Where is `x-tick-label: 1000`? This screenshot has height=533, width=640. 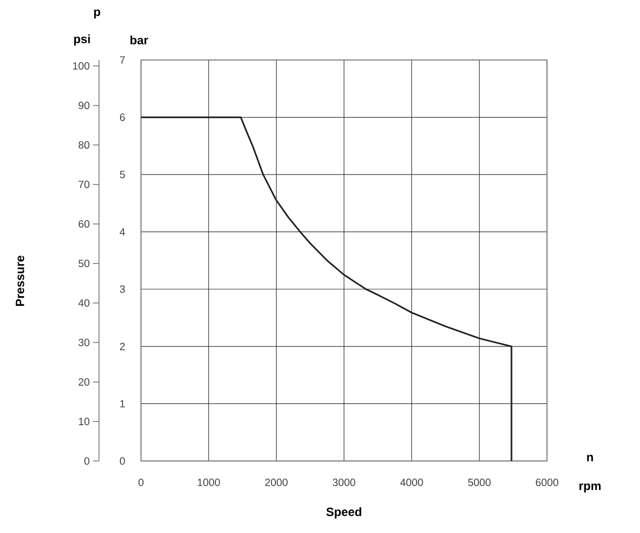 x-tick-label: 1000 is located at coordinates (209, 482).